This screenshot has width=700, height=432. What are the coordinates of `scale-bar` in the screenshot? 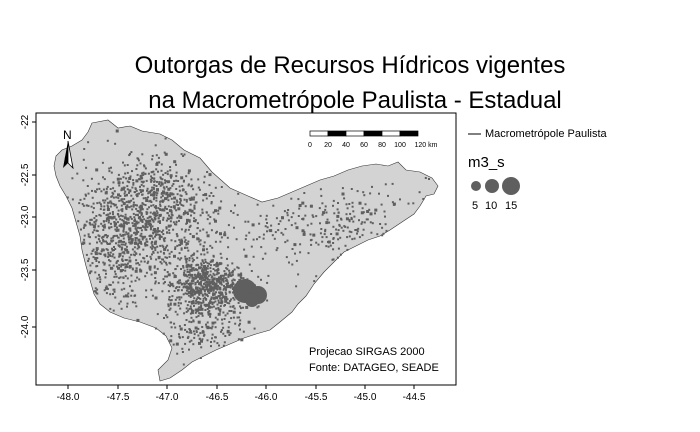 It's located at (364, 133).